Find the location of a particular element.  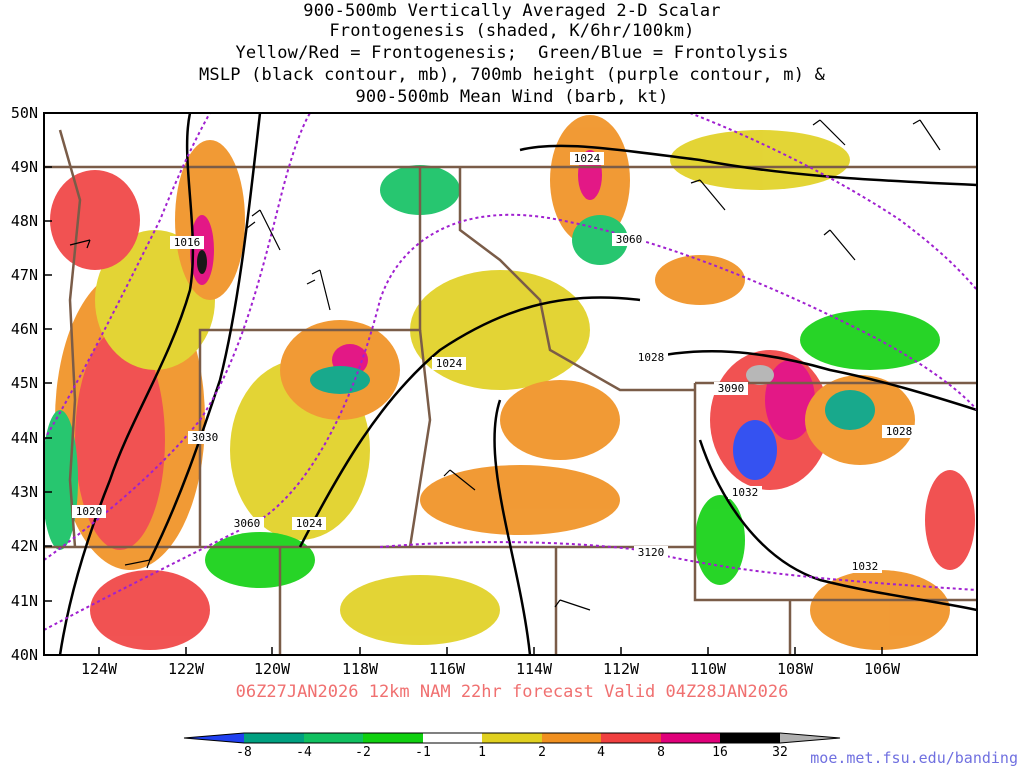

mslp-label-1: 1024 is located at coordinates (587, 158).